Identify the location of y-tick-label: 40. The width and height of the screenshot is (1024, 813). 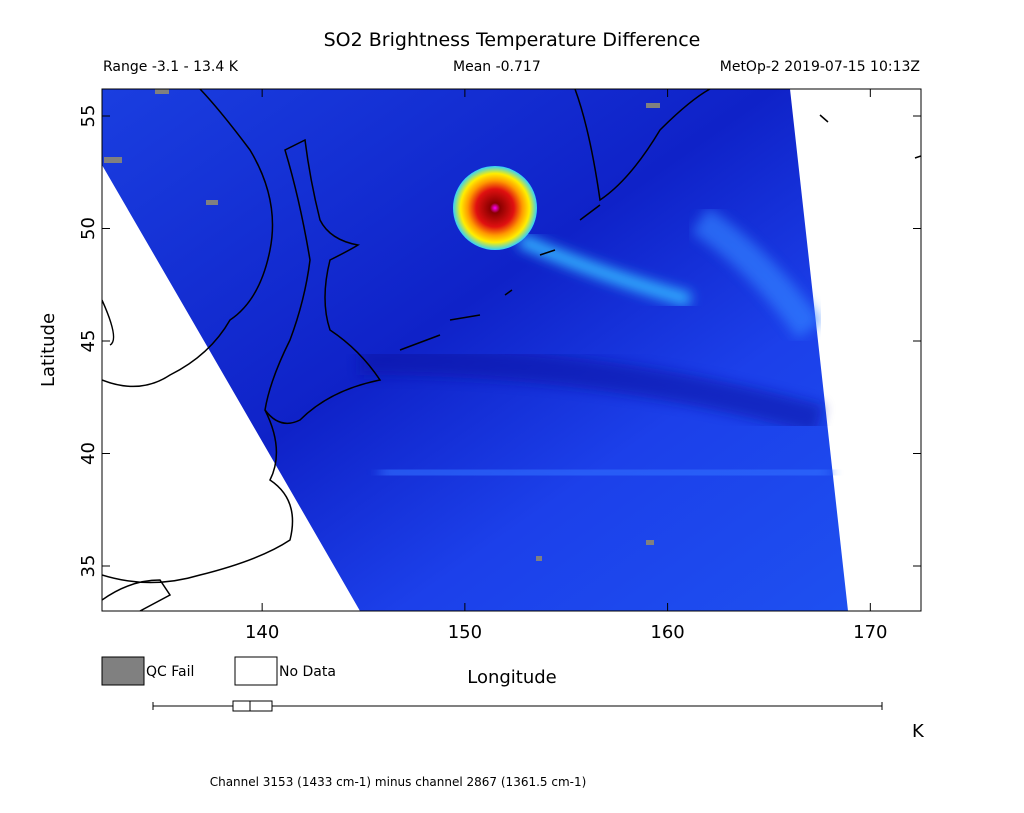
(88, 453).